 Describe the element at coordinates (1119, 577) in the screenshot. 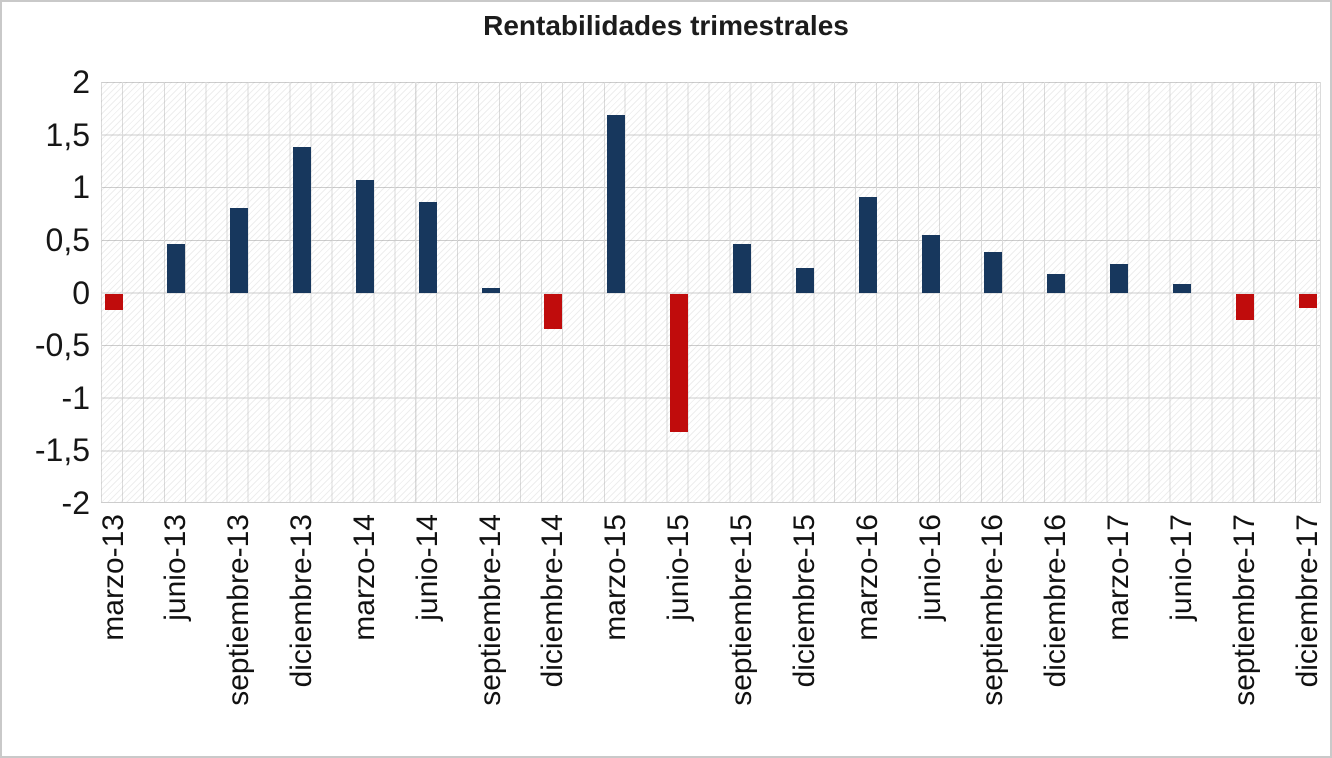

I see `x-axis-label: marzo-17` at that location.